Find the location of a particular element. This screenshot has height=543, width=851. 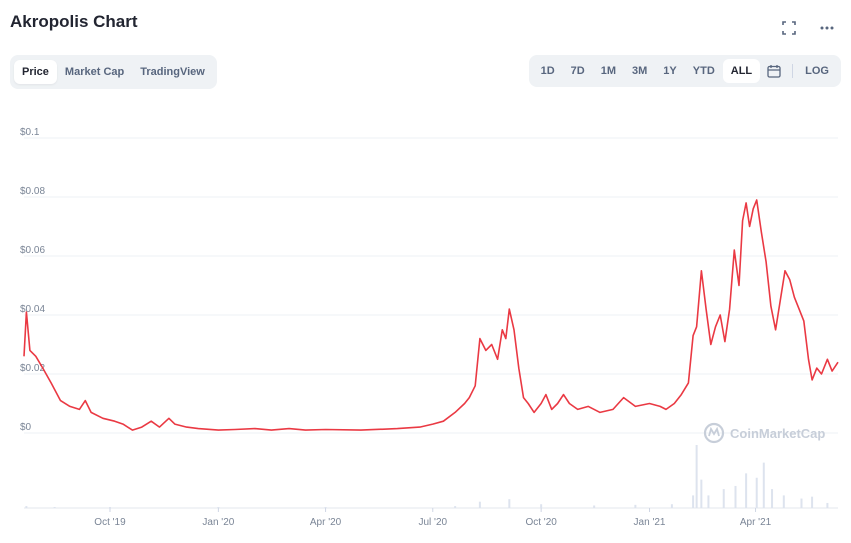

range-divider is located at coordinates (793, 71).